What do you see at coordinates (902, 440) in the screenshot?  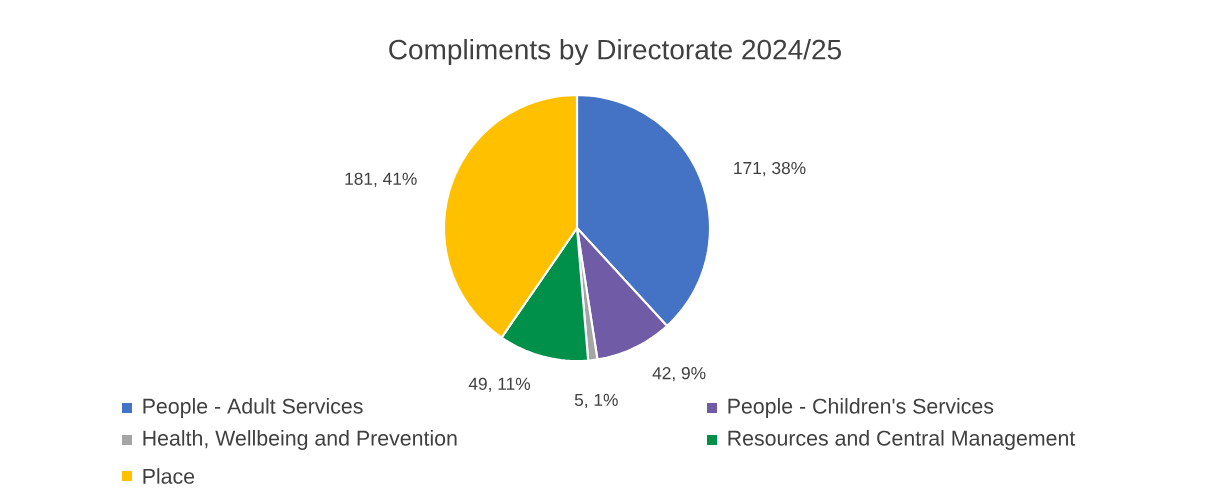 I see `legend-label: Resources and Central Management` at bounding box center [902, 440].